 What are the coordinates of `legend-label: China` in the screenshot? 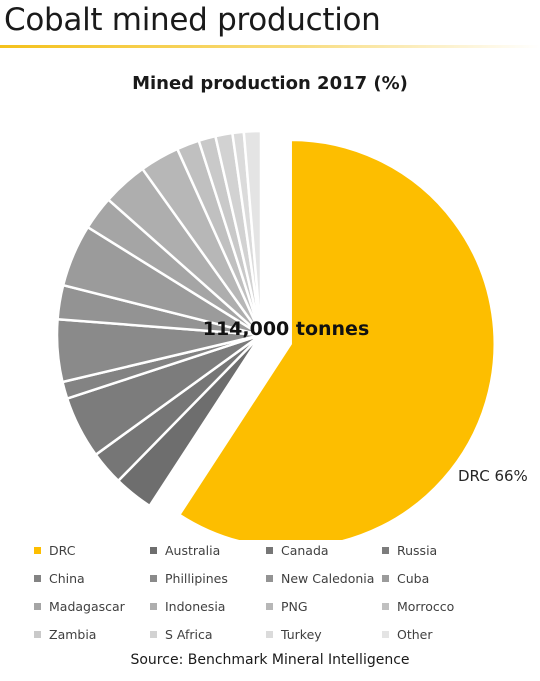 It's located at (67, 578).